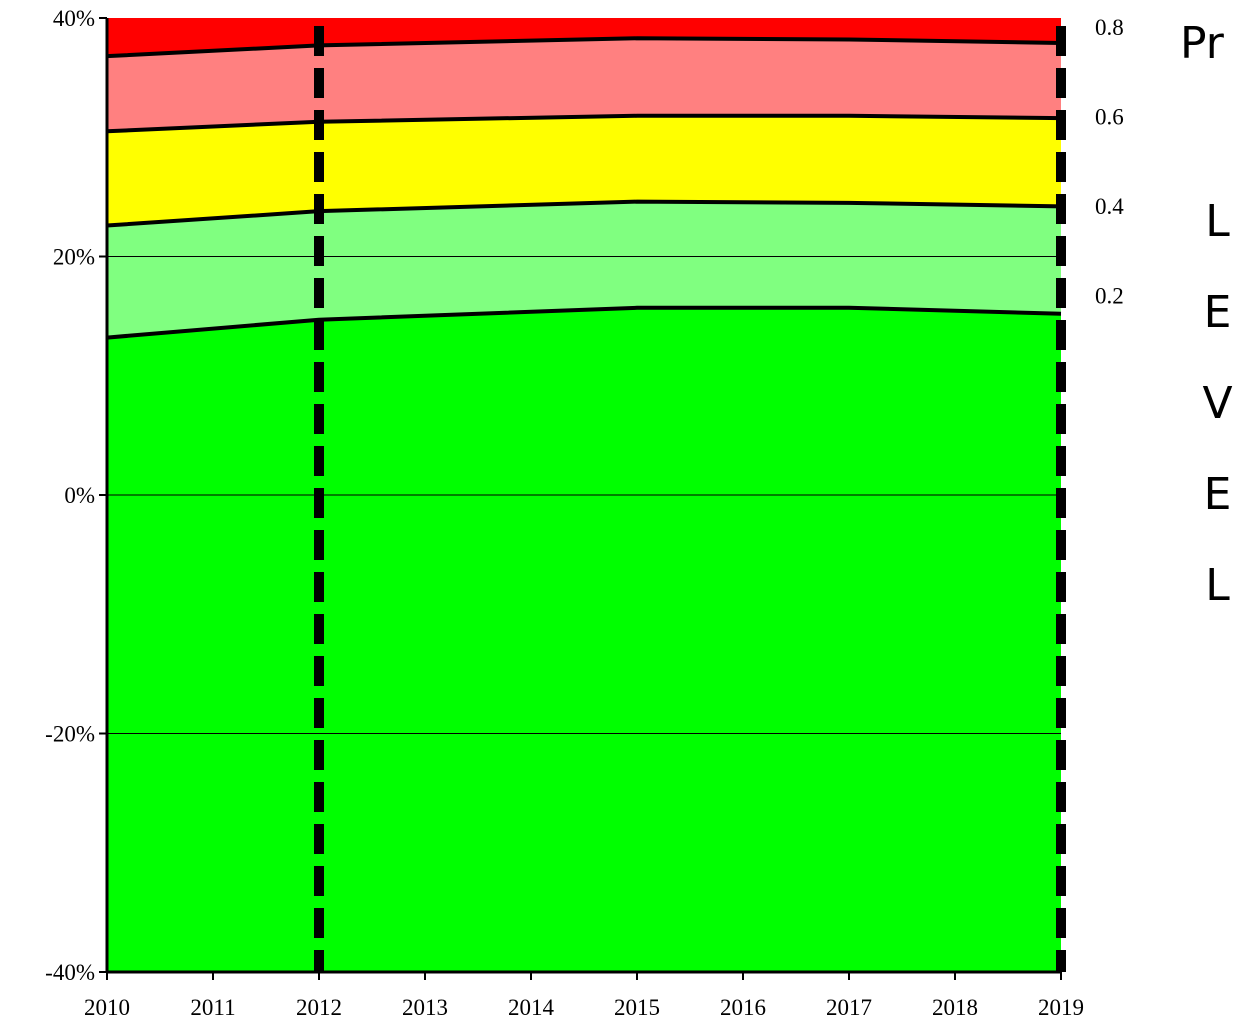  Describe the element at coordinates (70, 734) in the screenshot. I see `y-tick-label: -20%` at that location.